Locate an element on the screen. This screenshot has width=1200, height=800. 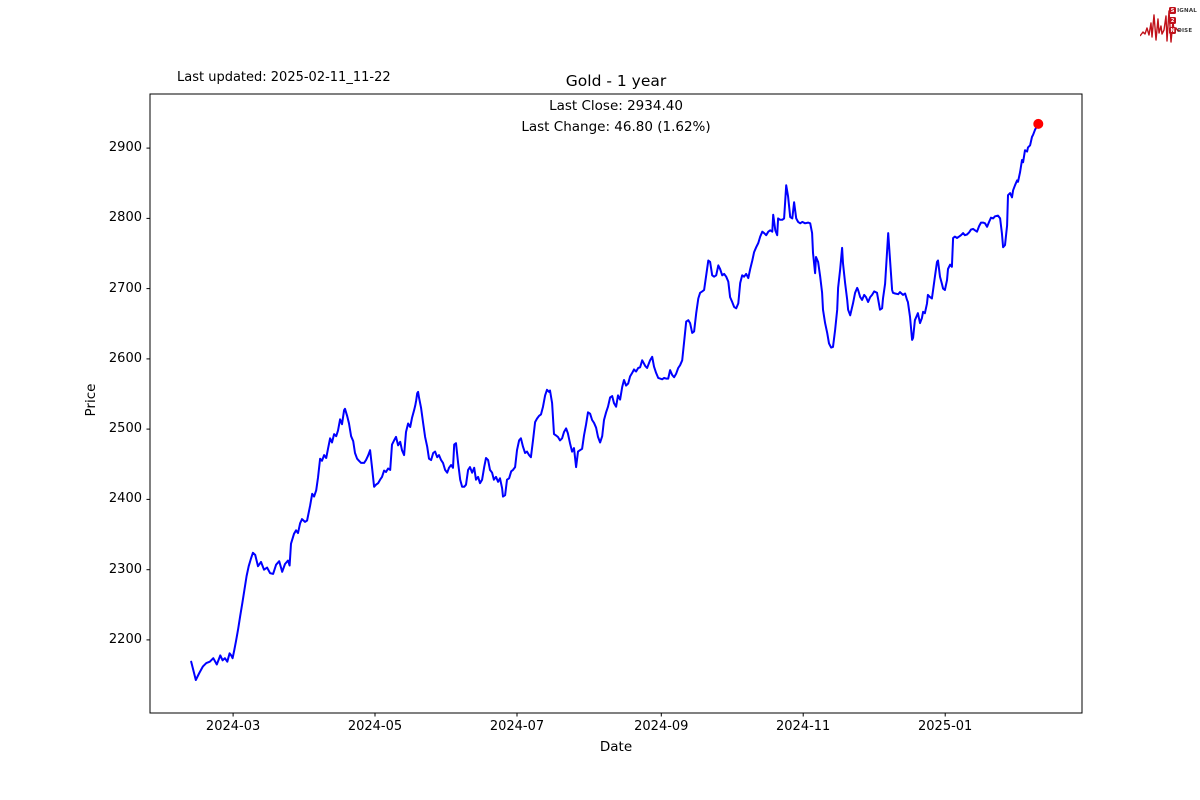
y-axis-tick-label: 2700 is located at coordinates (125, 288).